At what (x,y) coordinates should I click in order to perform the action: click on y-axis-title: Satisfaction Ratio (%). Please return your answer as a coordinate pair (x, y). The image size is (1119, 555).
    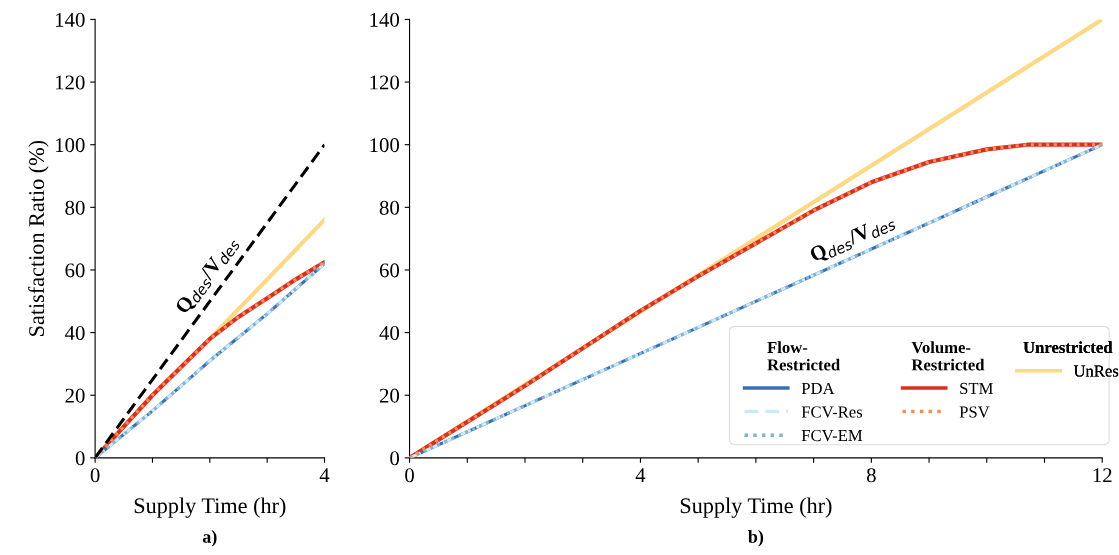
    Looking at the image, I should click on (38, 238).